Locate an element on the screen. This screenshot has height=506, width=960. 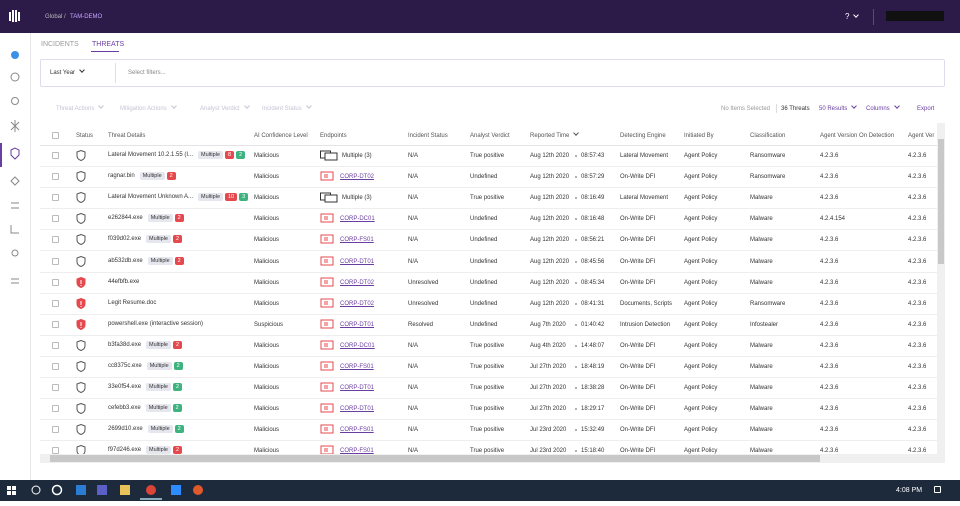
redacted-user is located at coordinates (915, 16).